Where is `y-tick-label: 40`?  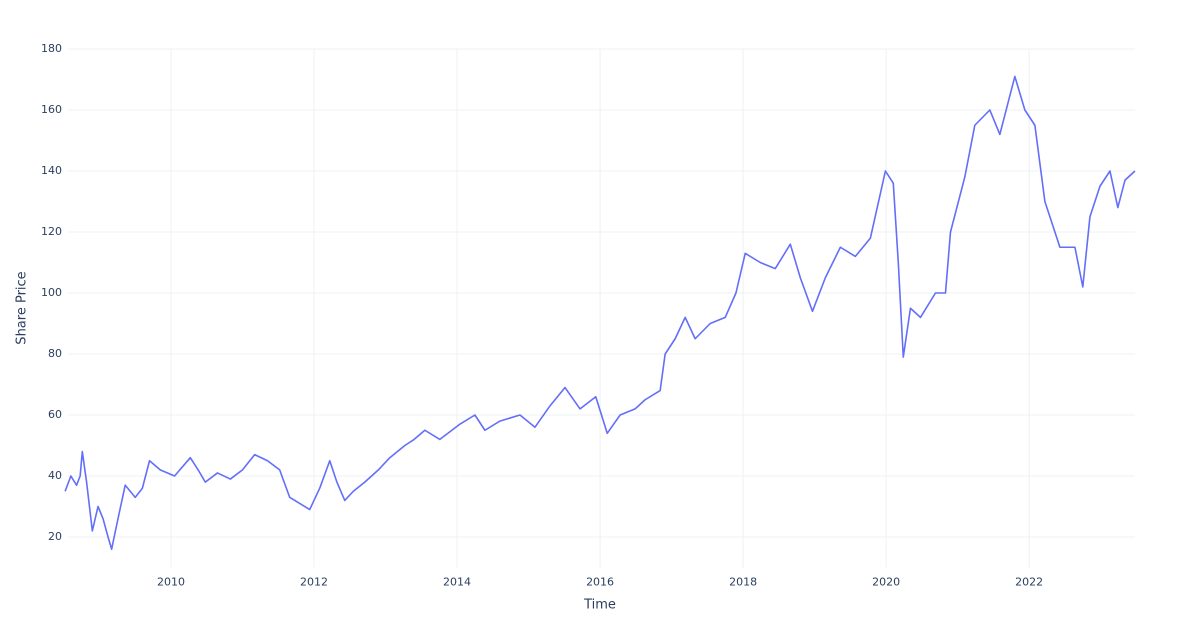
y-tick-label: 40 is located at coordinates (55, 475).